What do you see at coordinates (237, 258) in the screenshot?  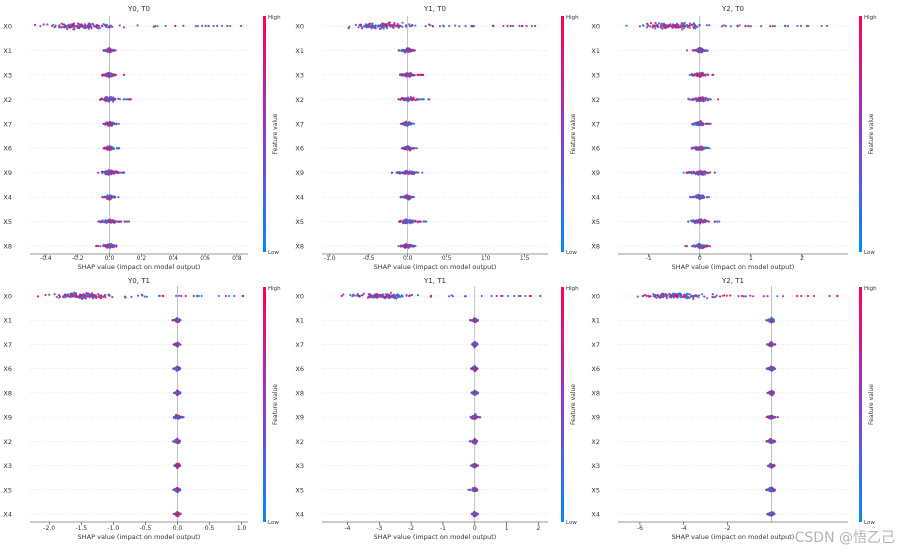 I see `x-tick-label: 0.8` at bounding box center [237, 258].